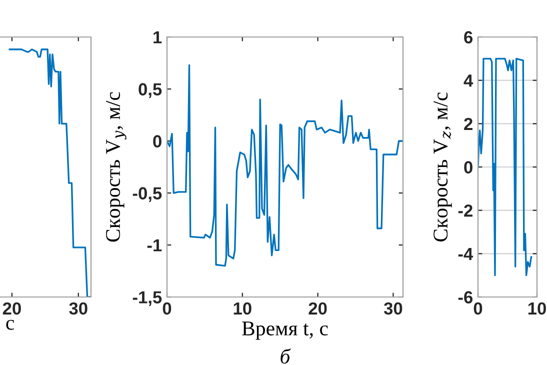  Describe the element at coordinates (469, 80) in the screenshot. I see `y-tick-label: 4` at that location.